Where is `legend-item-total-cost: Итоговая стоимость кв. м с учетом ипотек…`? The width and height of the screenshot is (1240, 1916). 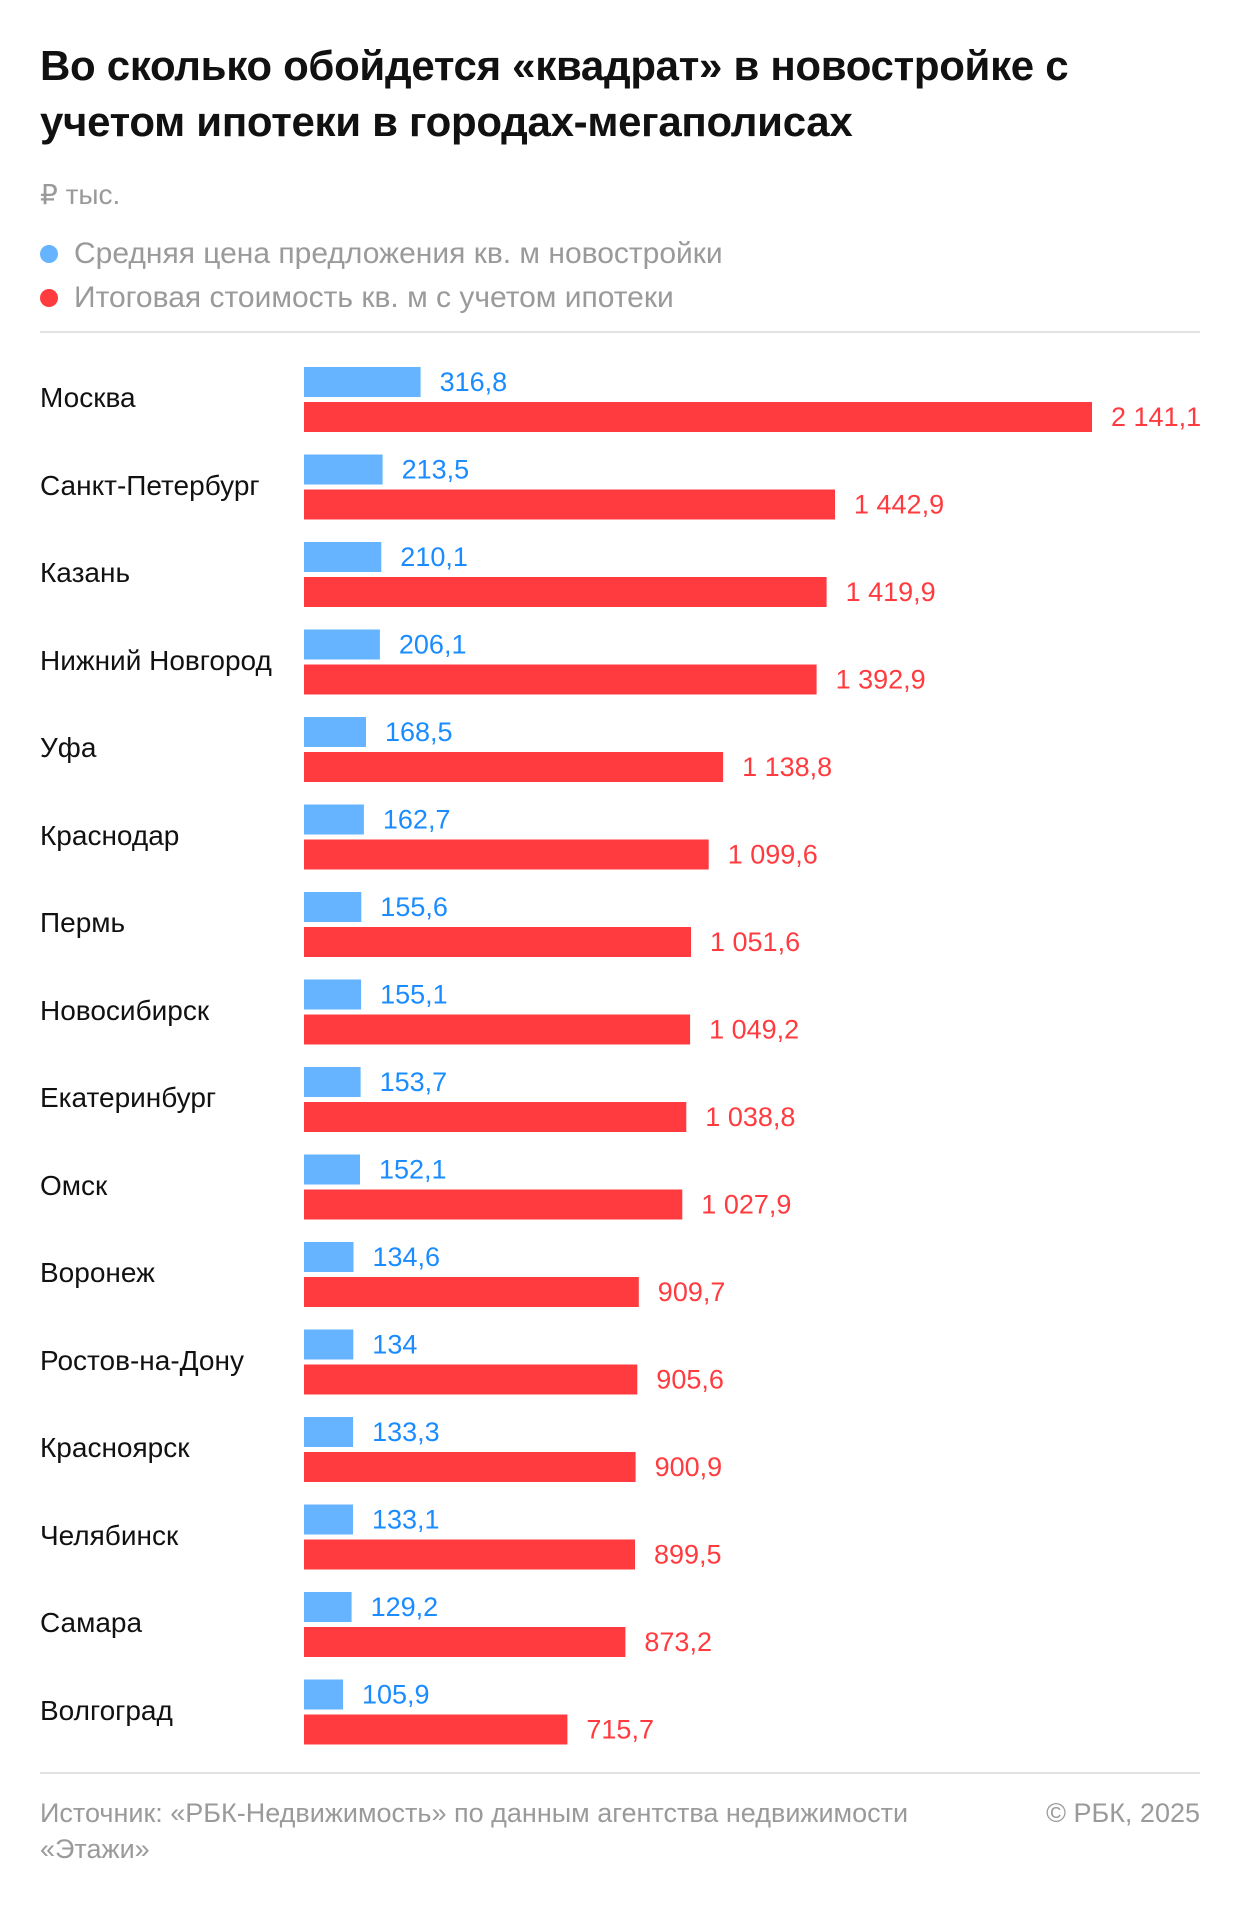
legend-item-total-cost: Итоговая стоимость кв. м с учетом ипотек… is located at coordinates (620, 298).